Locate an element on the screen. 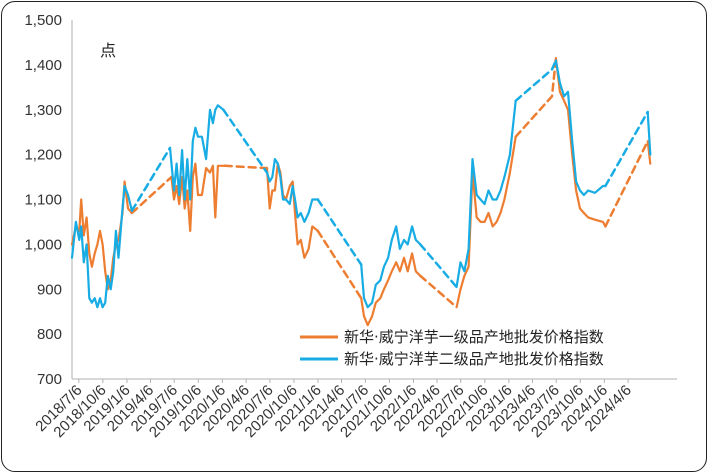 Image resolution: width=710 pixels, height=475 pixels. y-tick-label: 800 is located at coordinates (49, 334).